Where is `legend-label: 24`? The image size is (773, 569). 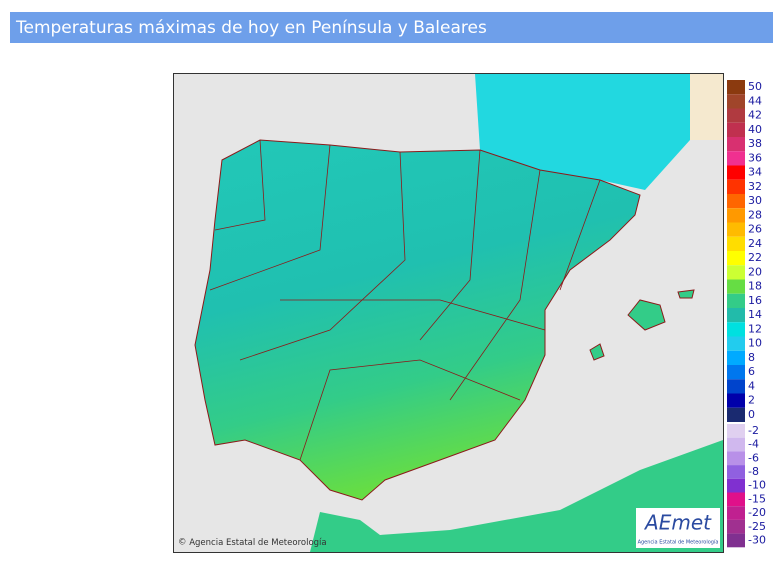
legend-label: 24 is located at coordinates (755, 243).